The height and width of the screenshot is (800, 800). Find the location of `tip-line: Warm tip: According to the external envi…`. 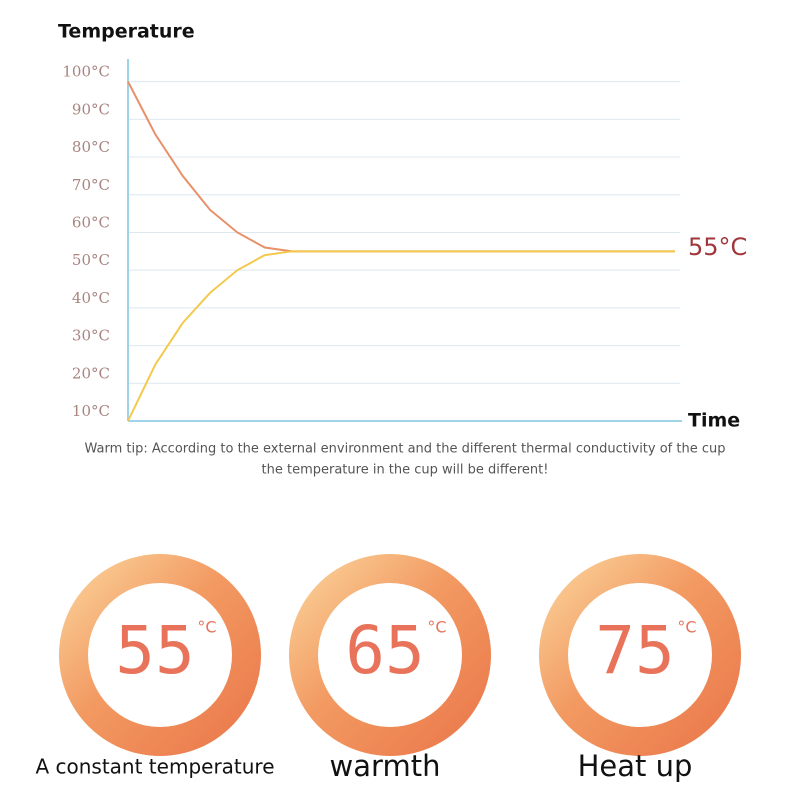

tip-line: Warm tip: According to the external envi… is located at coordinates (405, 449).